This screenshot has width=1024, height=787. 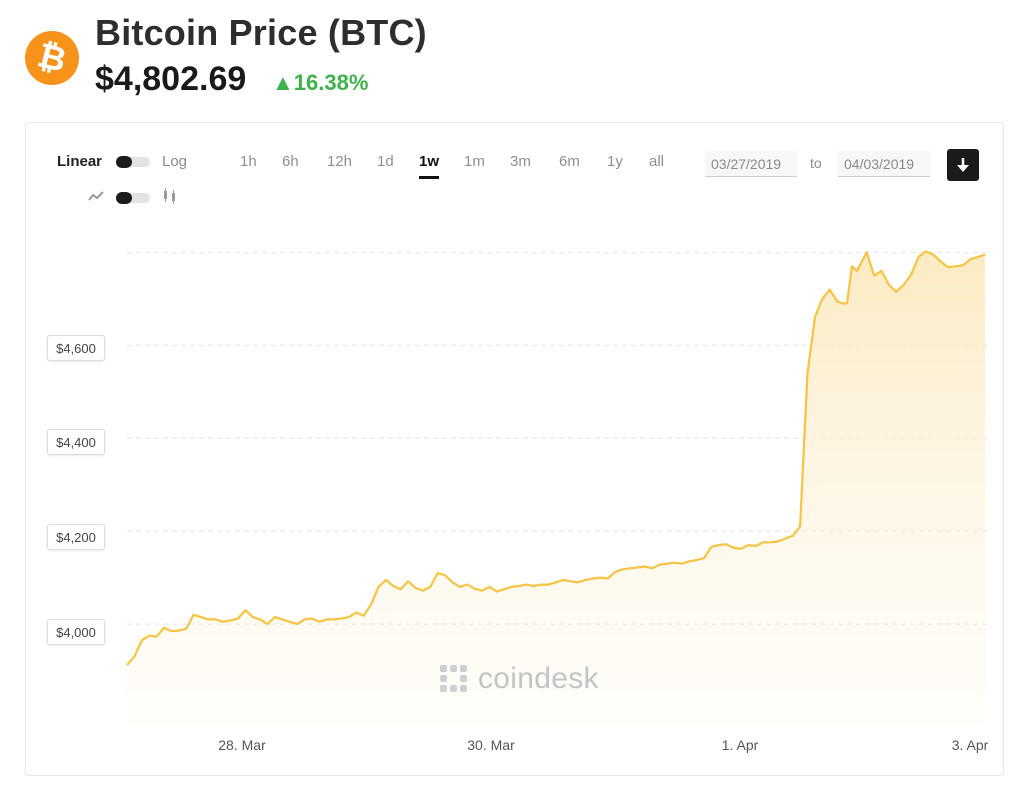 I want to click on page-title: Bitcoin Price (BTC), so click(x=261, y=33).